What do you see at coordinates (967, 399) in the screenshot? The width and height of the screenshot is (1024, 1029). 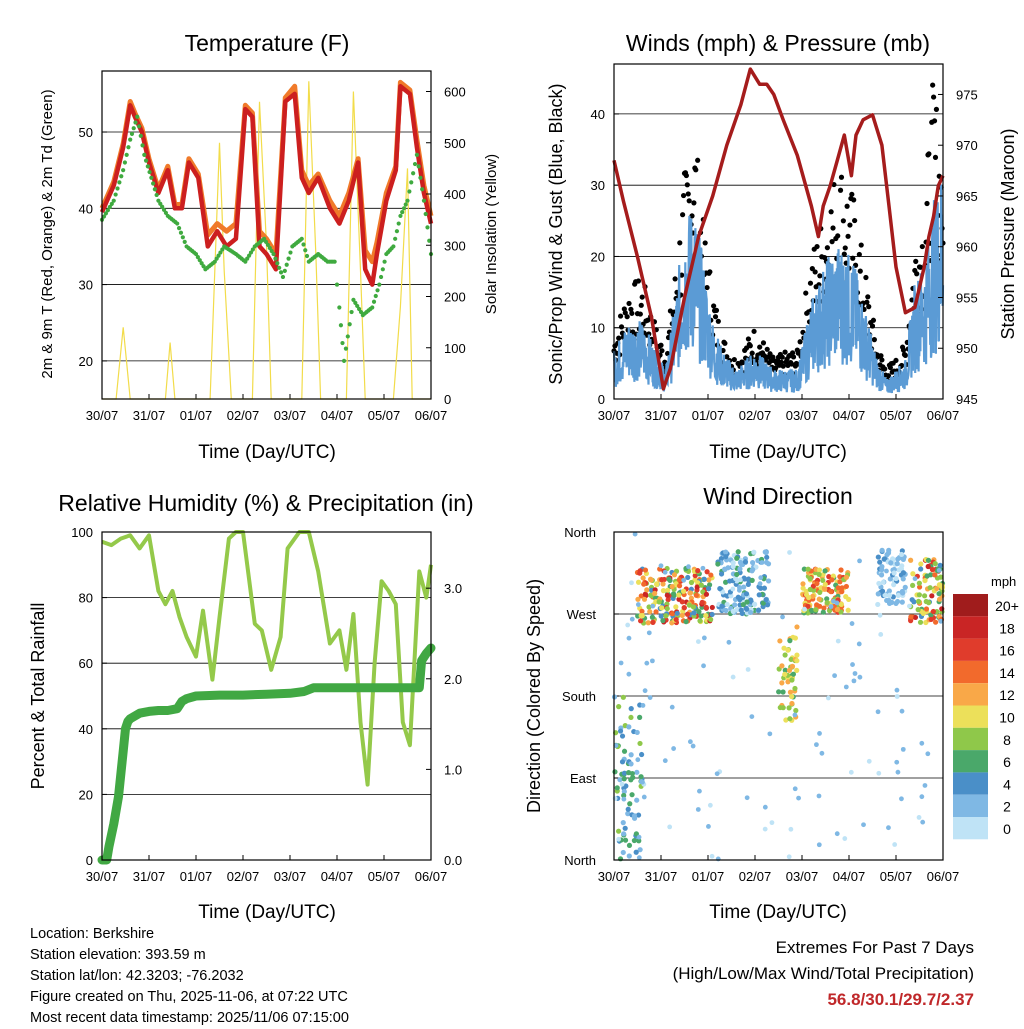 I see `pressure-axis-tick-label-0: 945` at bounding box center [967, 399].